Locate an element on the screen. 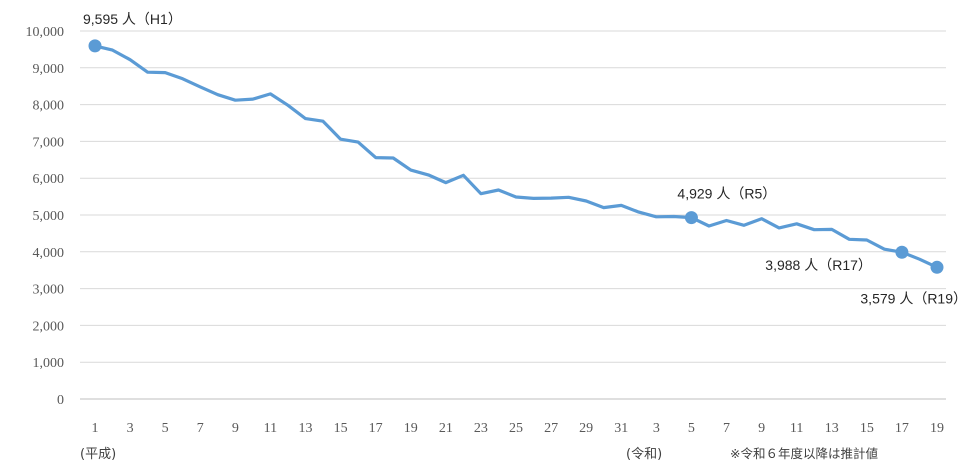 This screenshot has height=468, width=971. estimate-note: ※令和６年度以降は推計値 is located at coordinates (804, 453).